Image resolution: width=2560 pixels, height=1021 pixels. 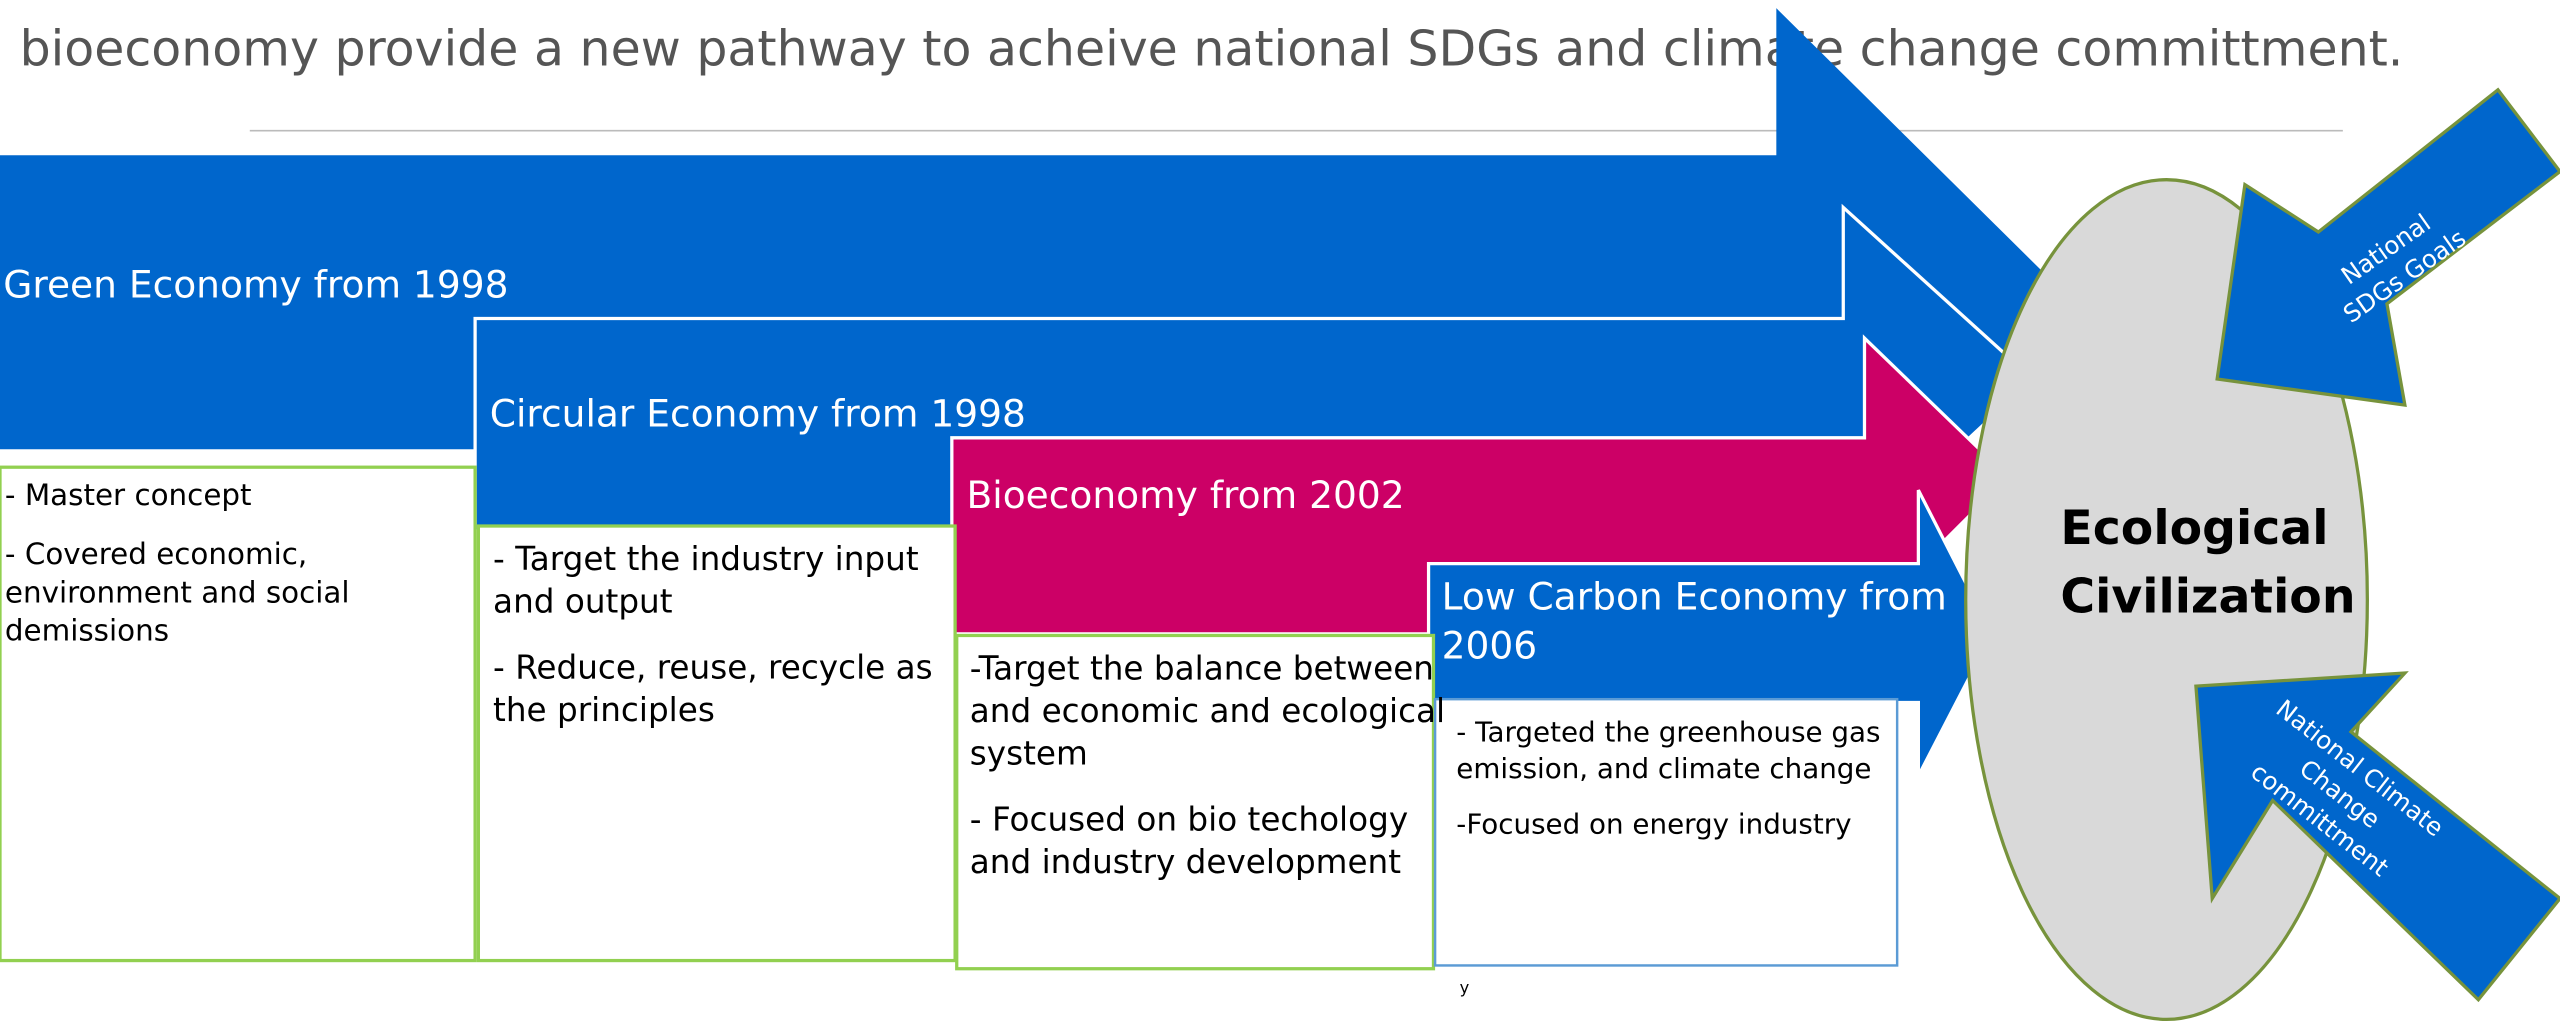 I want to click on box-lowcarbon, so click(x=1666, y=832).